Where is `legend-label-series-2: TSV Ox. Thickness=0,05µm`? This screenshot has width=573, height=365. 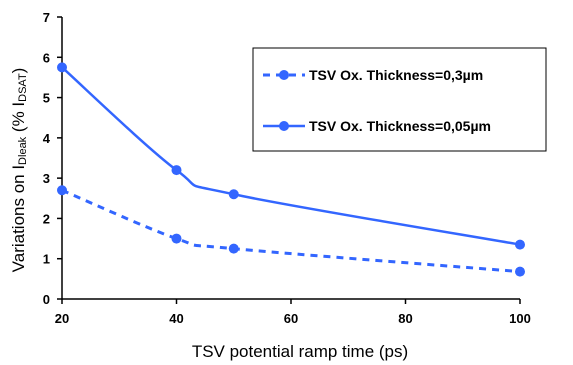 legend-label-series-2: TSV Ox. Thickness=0,05µm is located at coordinates (400, 126).